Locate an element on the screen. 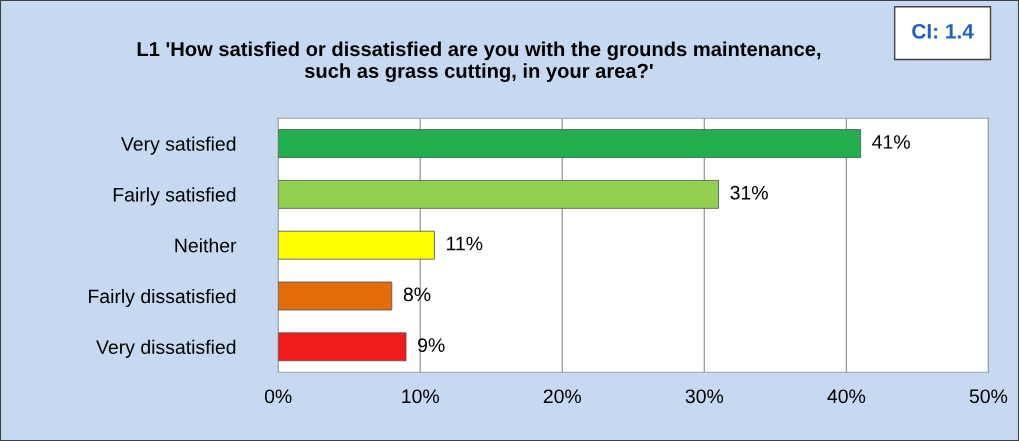 The width and height of the screenshot is (1019, 441). x-tick-label: 50% is located at coordinates (988, 396).